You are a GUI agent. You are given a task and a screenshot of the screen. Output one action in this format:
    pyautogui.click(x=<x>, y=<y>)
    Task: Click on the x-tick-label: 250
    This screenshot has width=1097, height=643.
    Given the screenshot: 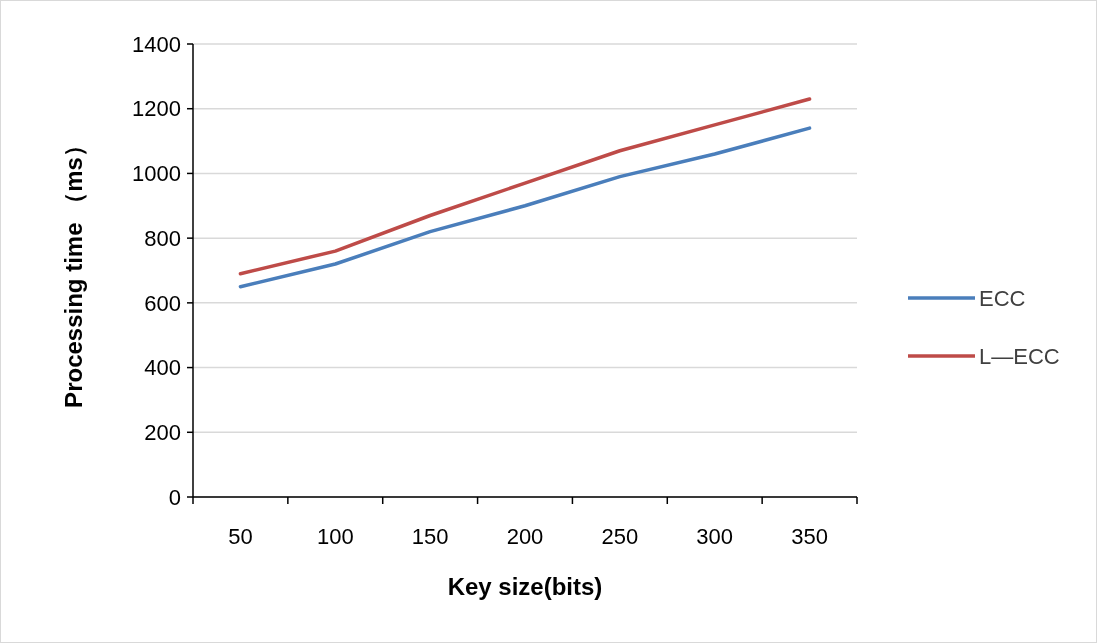 What is the action you would take?
    pyautogui.click(x=620, y=536)
    